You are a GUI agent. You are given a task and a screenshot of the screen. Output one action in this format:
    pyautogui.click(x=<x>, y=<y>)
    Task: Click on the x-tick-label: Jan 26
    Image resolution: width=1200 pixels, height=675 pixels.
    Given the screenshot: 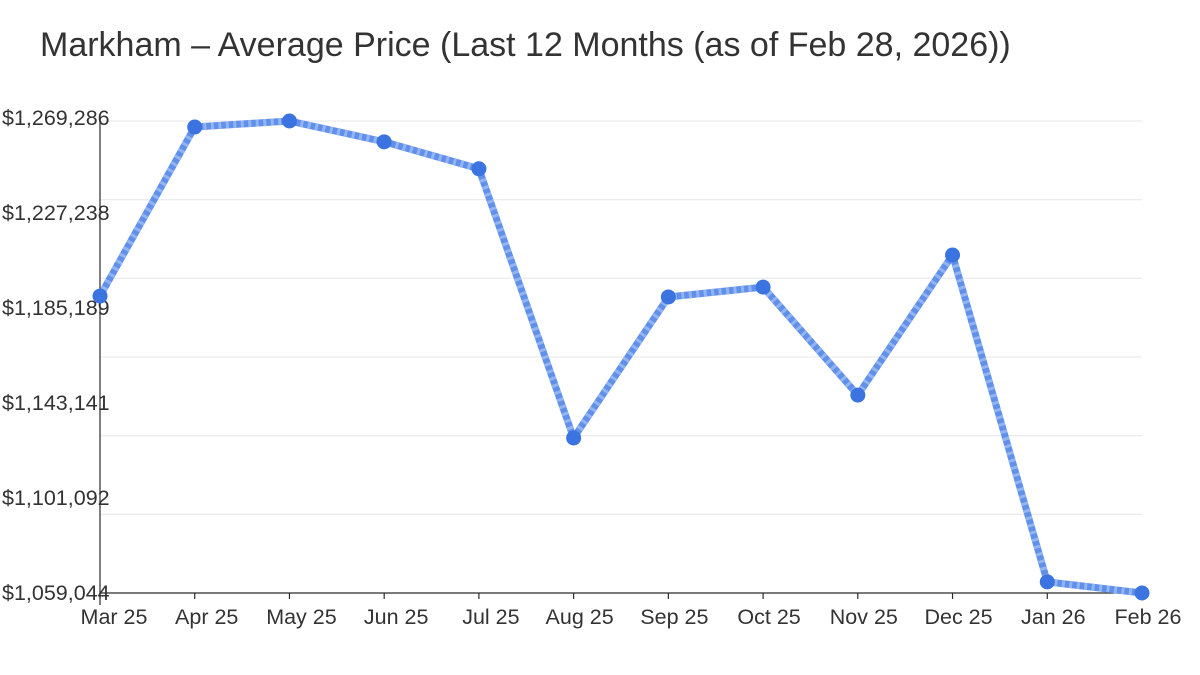 What is the action you would take?
    pyautogui.click(x=1053, y=617)
    